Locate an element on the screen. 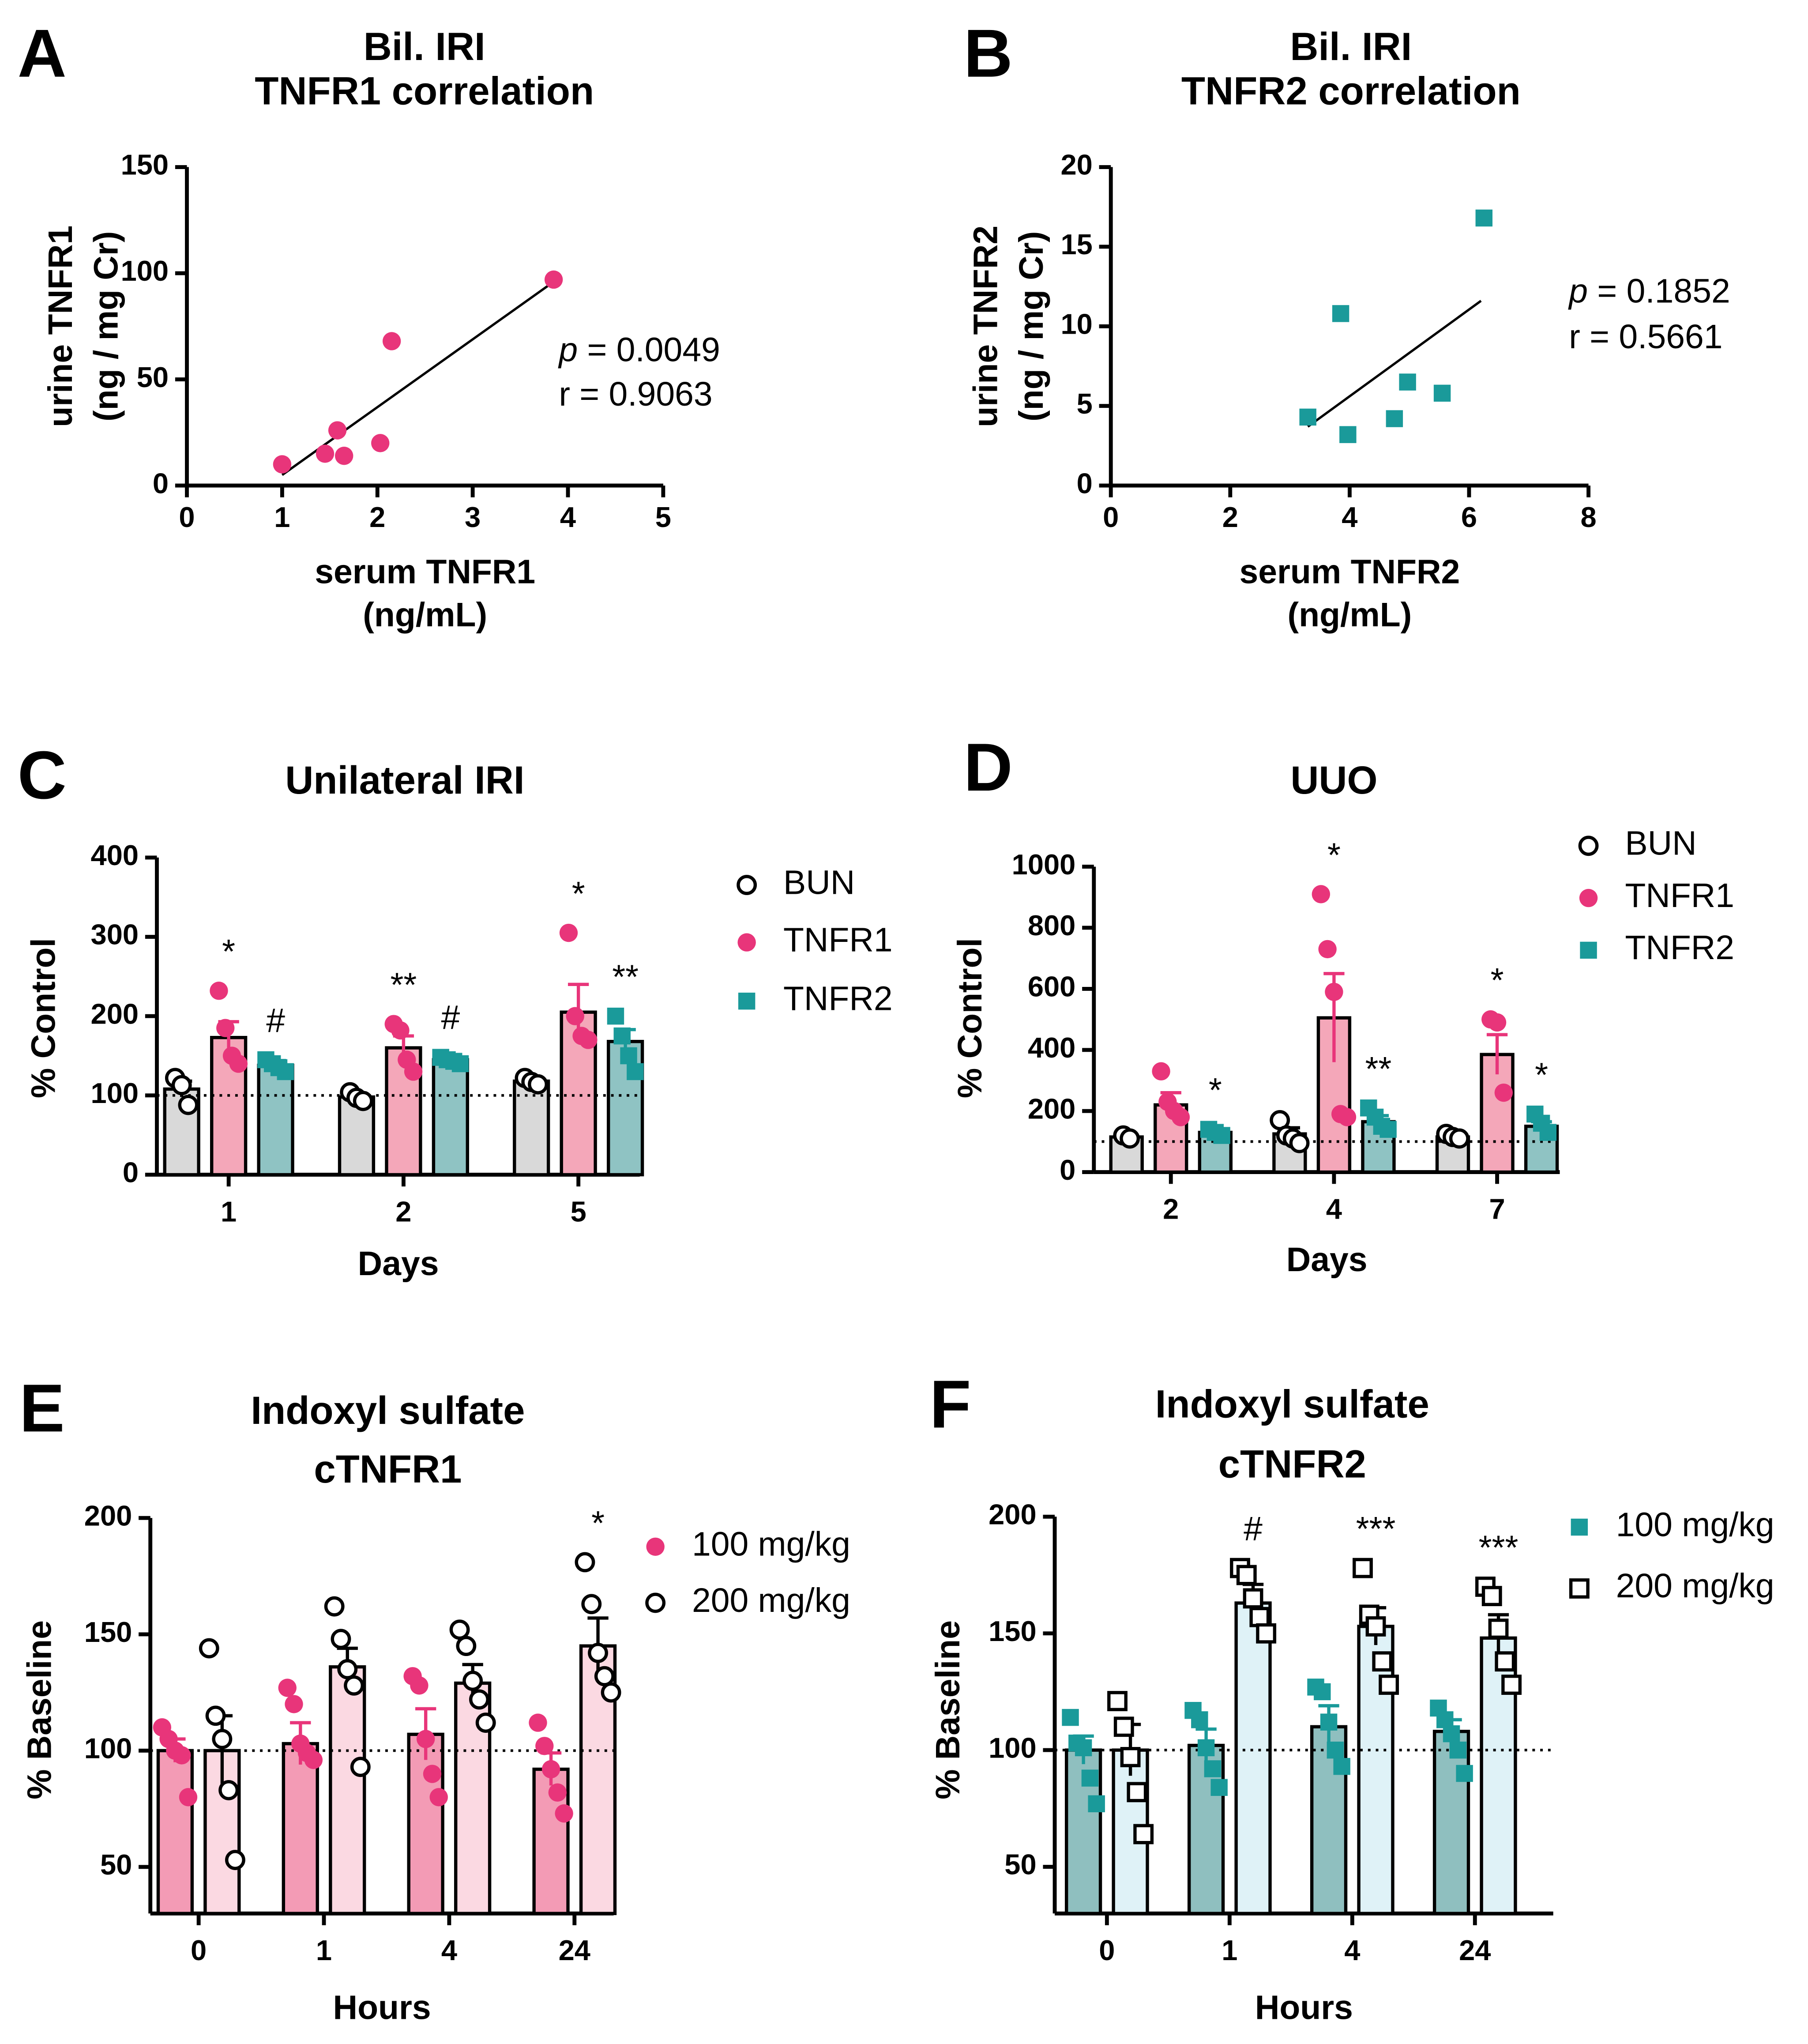  y-tick-label: 400 is located at coordinates (1052, 1047).